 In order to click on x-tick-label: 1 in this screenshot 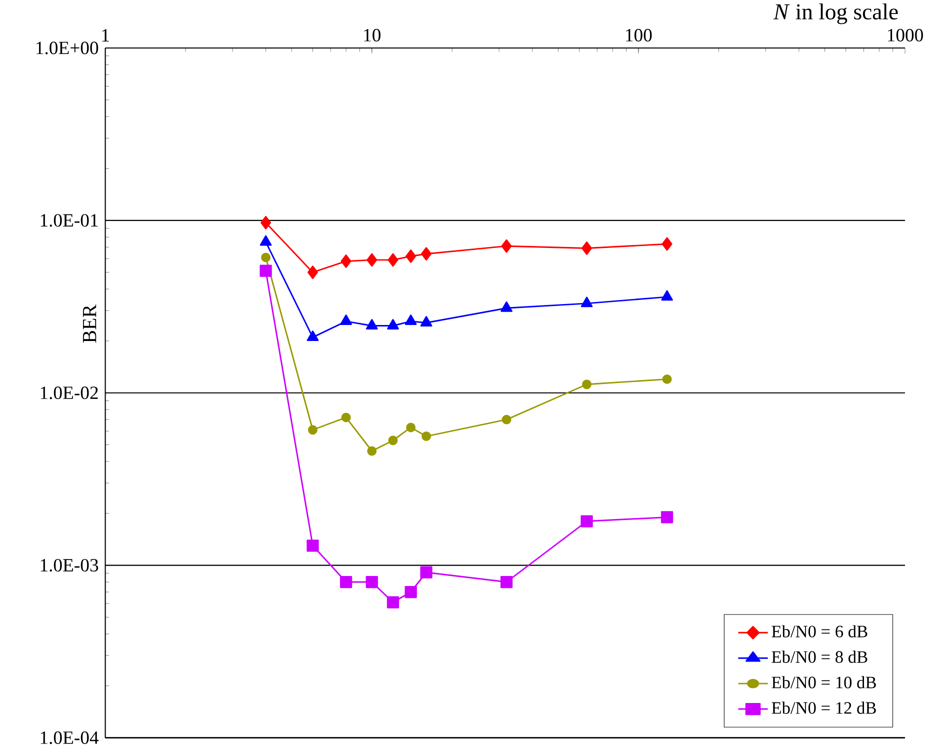, I will do `click(105, 35)`.